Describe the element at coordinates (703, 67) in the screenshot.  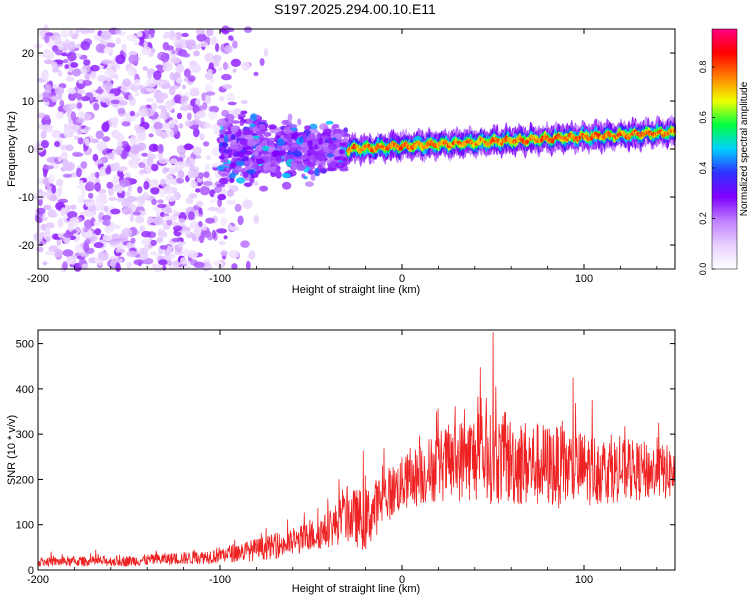
I see `colorbar-tick-label: 0.8` at that location.